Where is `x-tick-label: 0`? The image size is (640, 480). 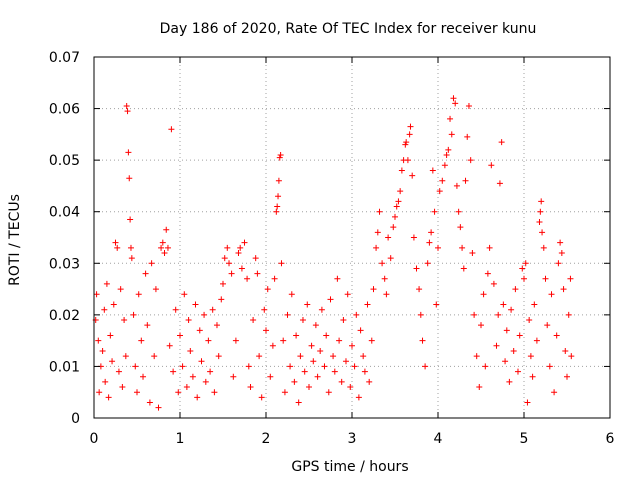
x-tick-label: 0 is located at coordinates (94, 439).